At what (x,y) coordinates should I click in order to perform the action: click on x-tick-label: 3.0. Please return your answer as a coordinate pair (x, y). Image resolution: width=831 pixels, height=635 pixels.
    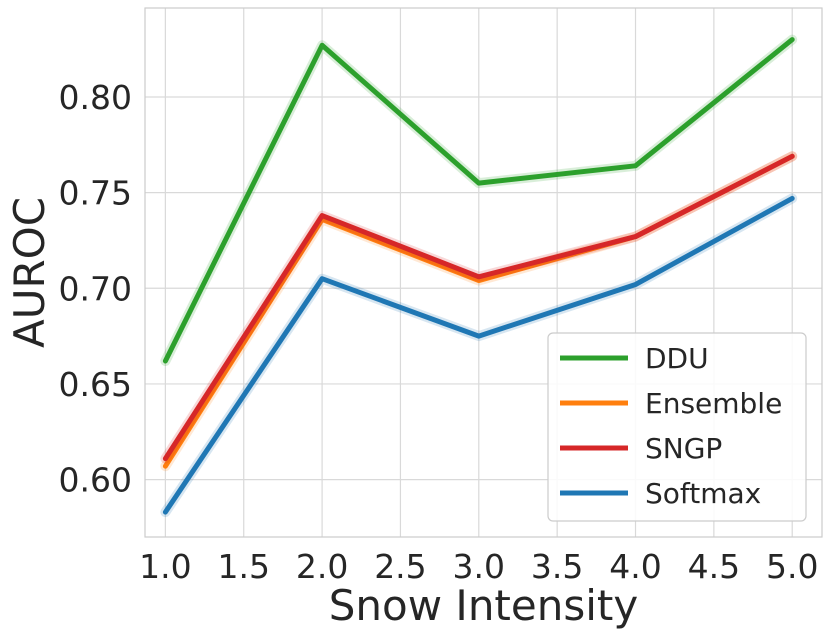
    Looking at the image, I should click on (479, 566).